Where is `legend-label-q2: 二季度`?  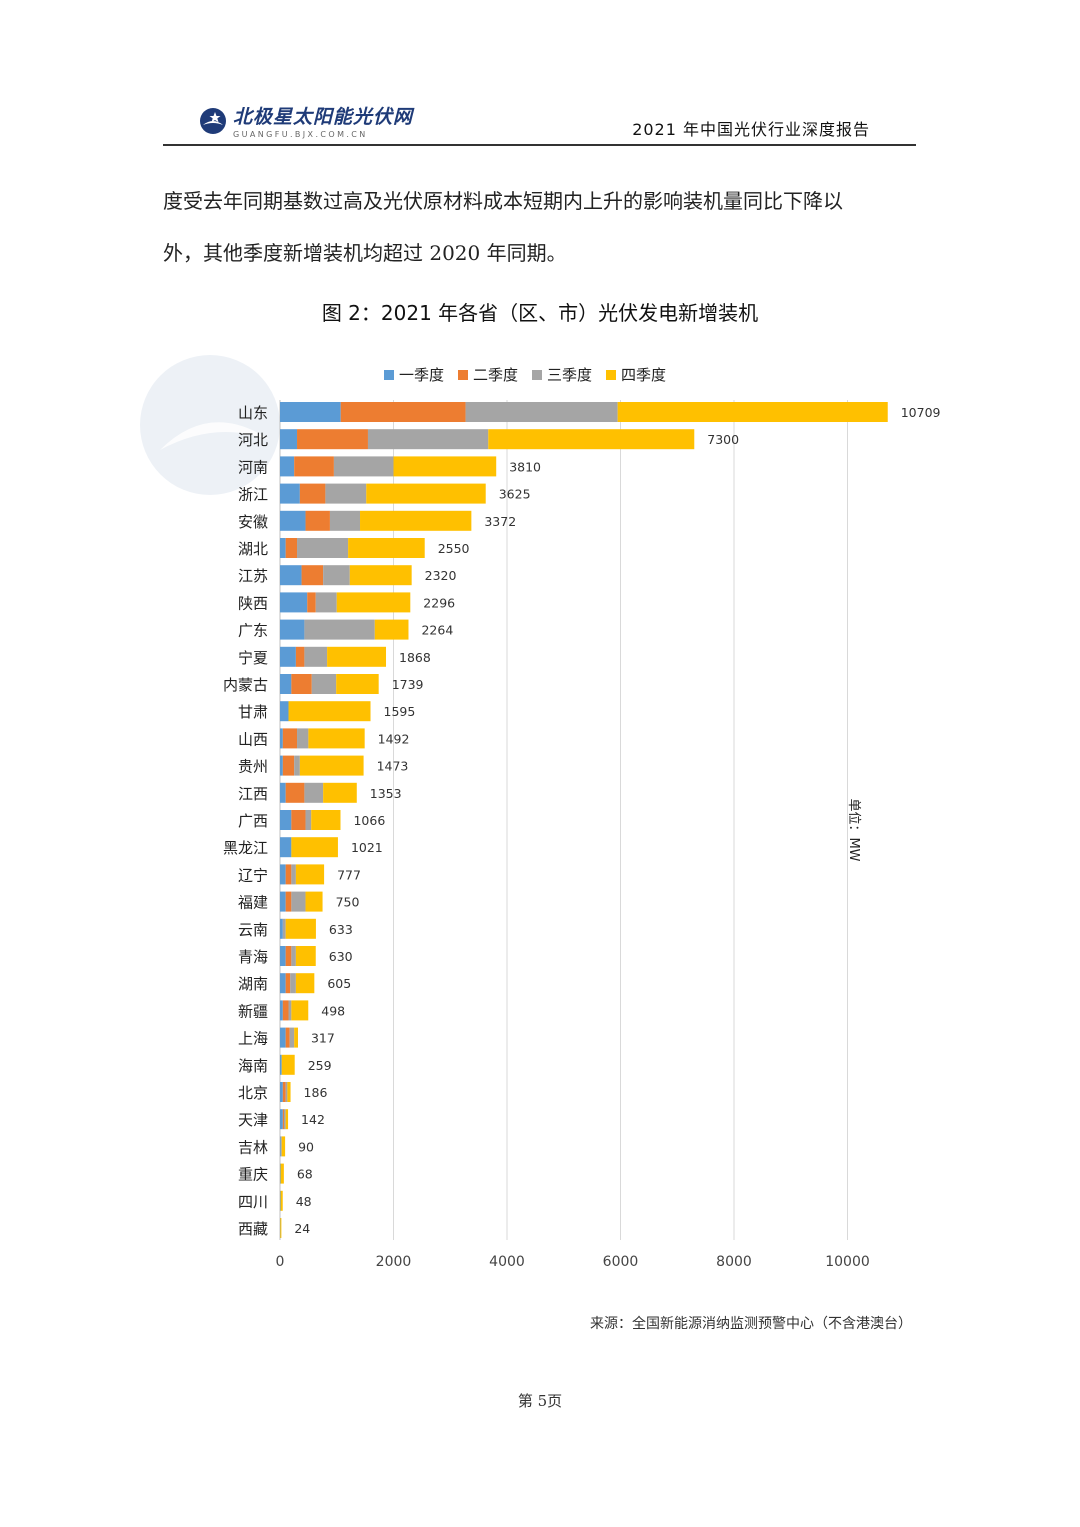
legend-label-q2: 二季度 is located at coordinates (496, 375).